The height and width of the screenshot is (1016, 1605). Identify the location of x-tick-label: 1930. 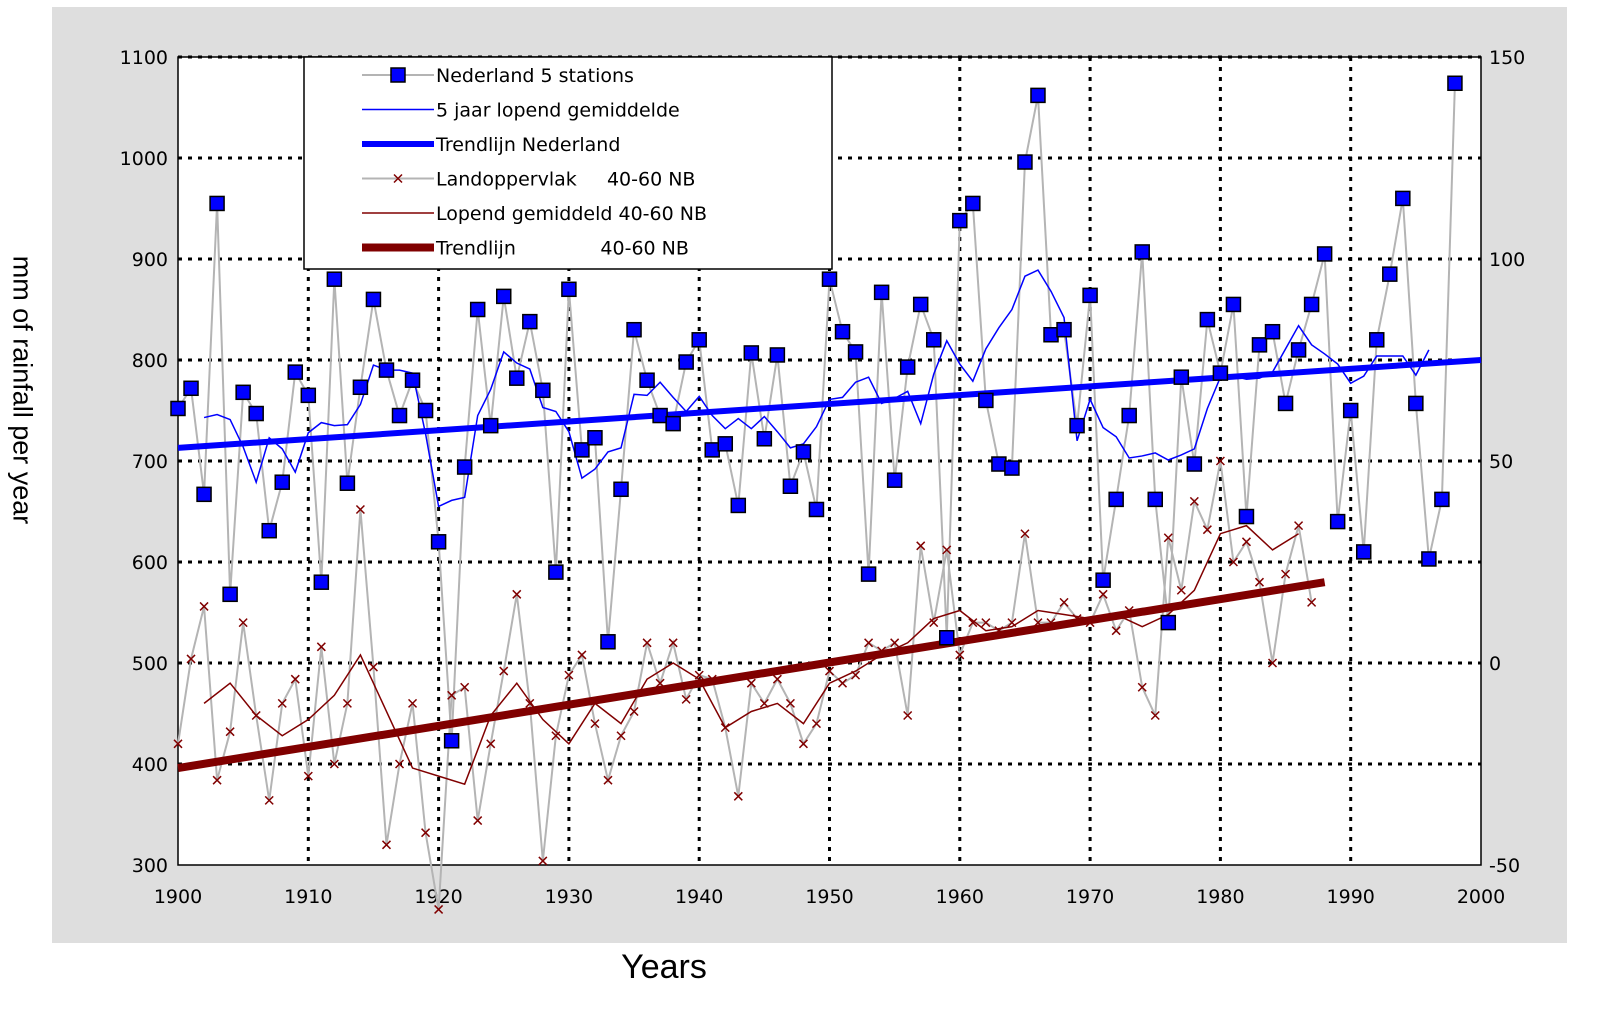
(569, 897).